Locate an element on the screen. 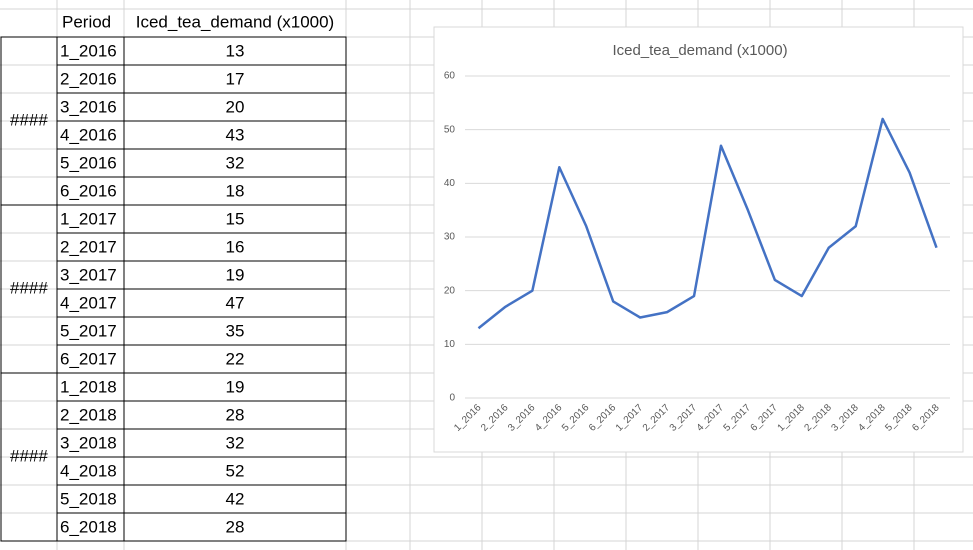 This screenshot has height=550, width=973. period-cell: 2_2018 is located at coordinates (88, 414).